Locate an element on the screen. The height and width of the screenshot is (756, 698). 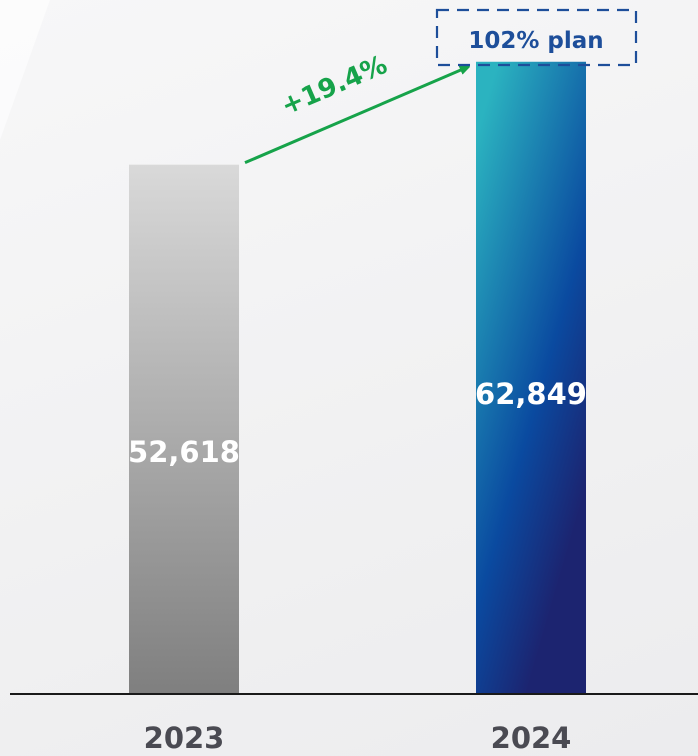
category-label-2024: 2024 is located at coordinates (531, 738).